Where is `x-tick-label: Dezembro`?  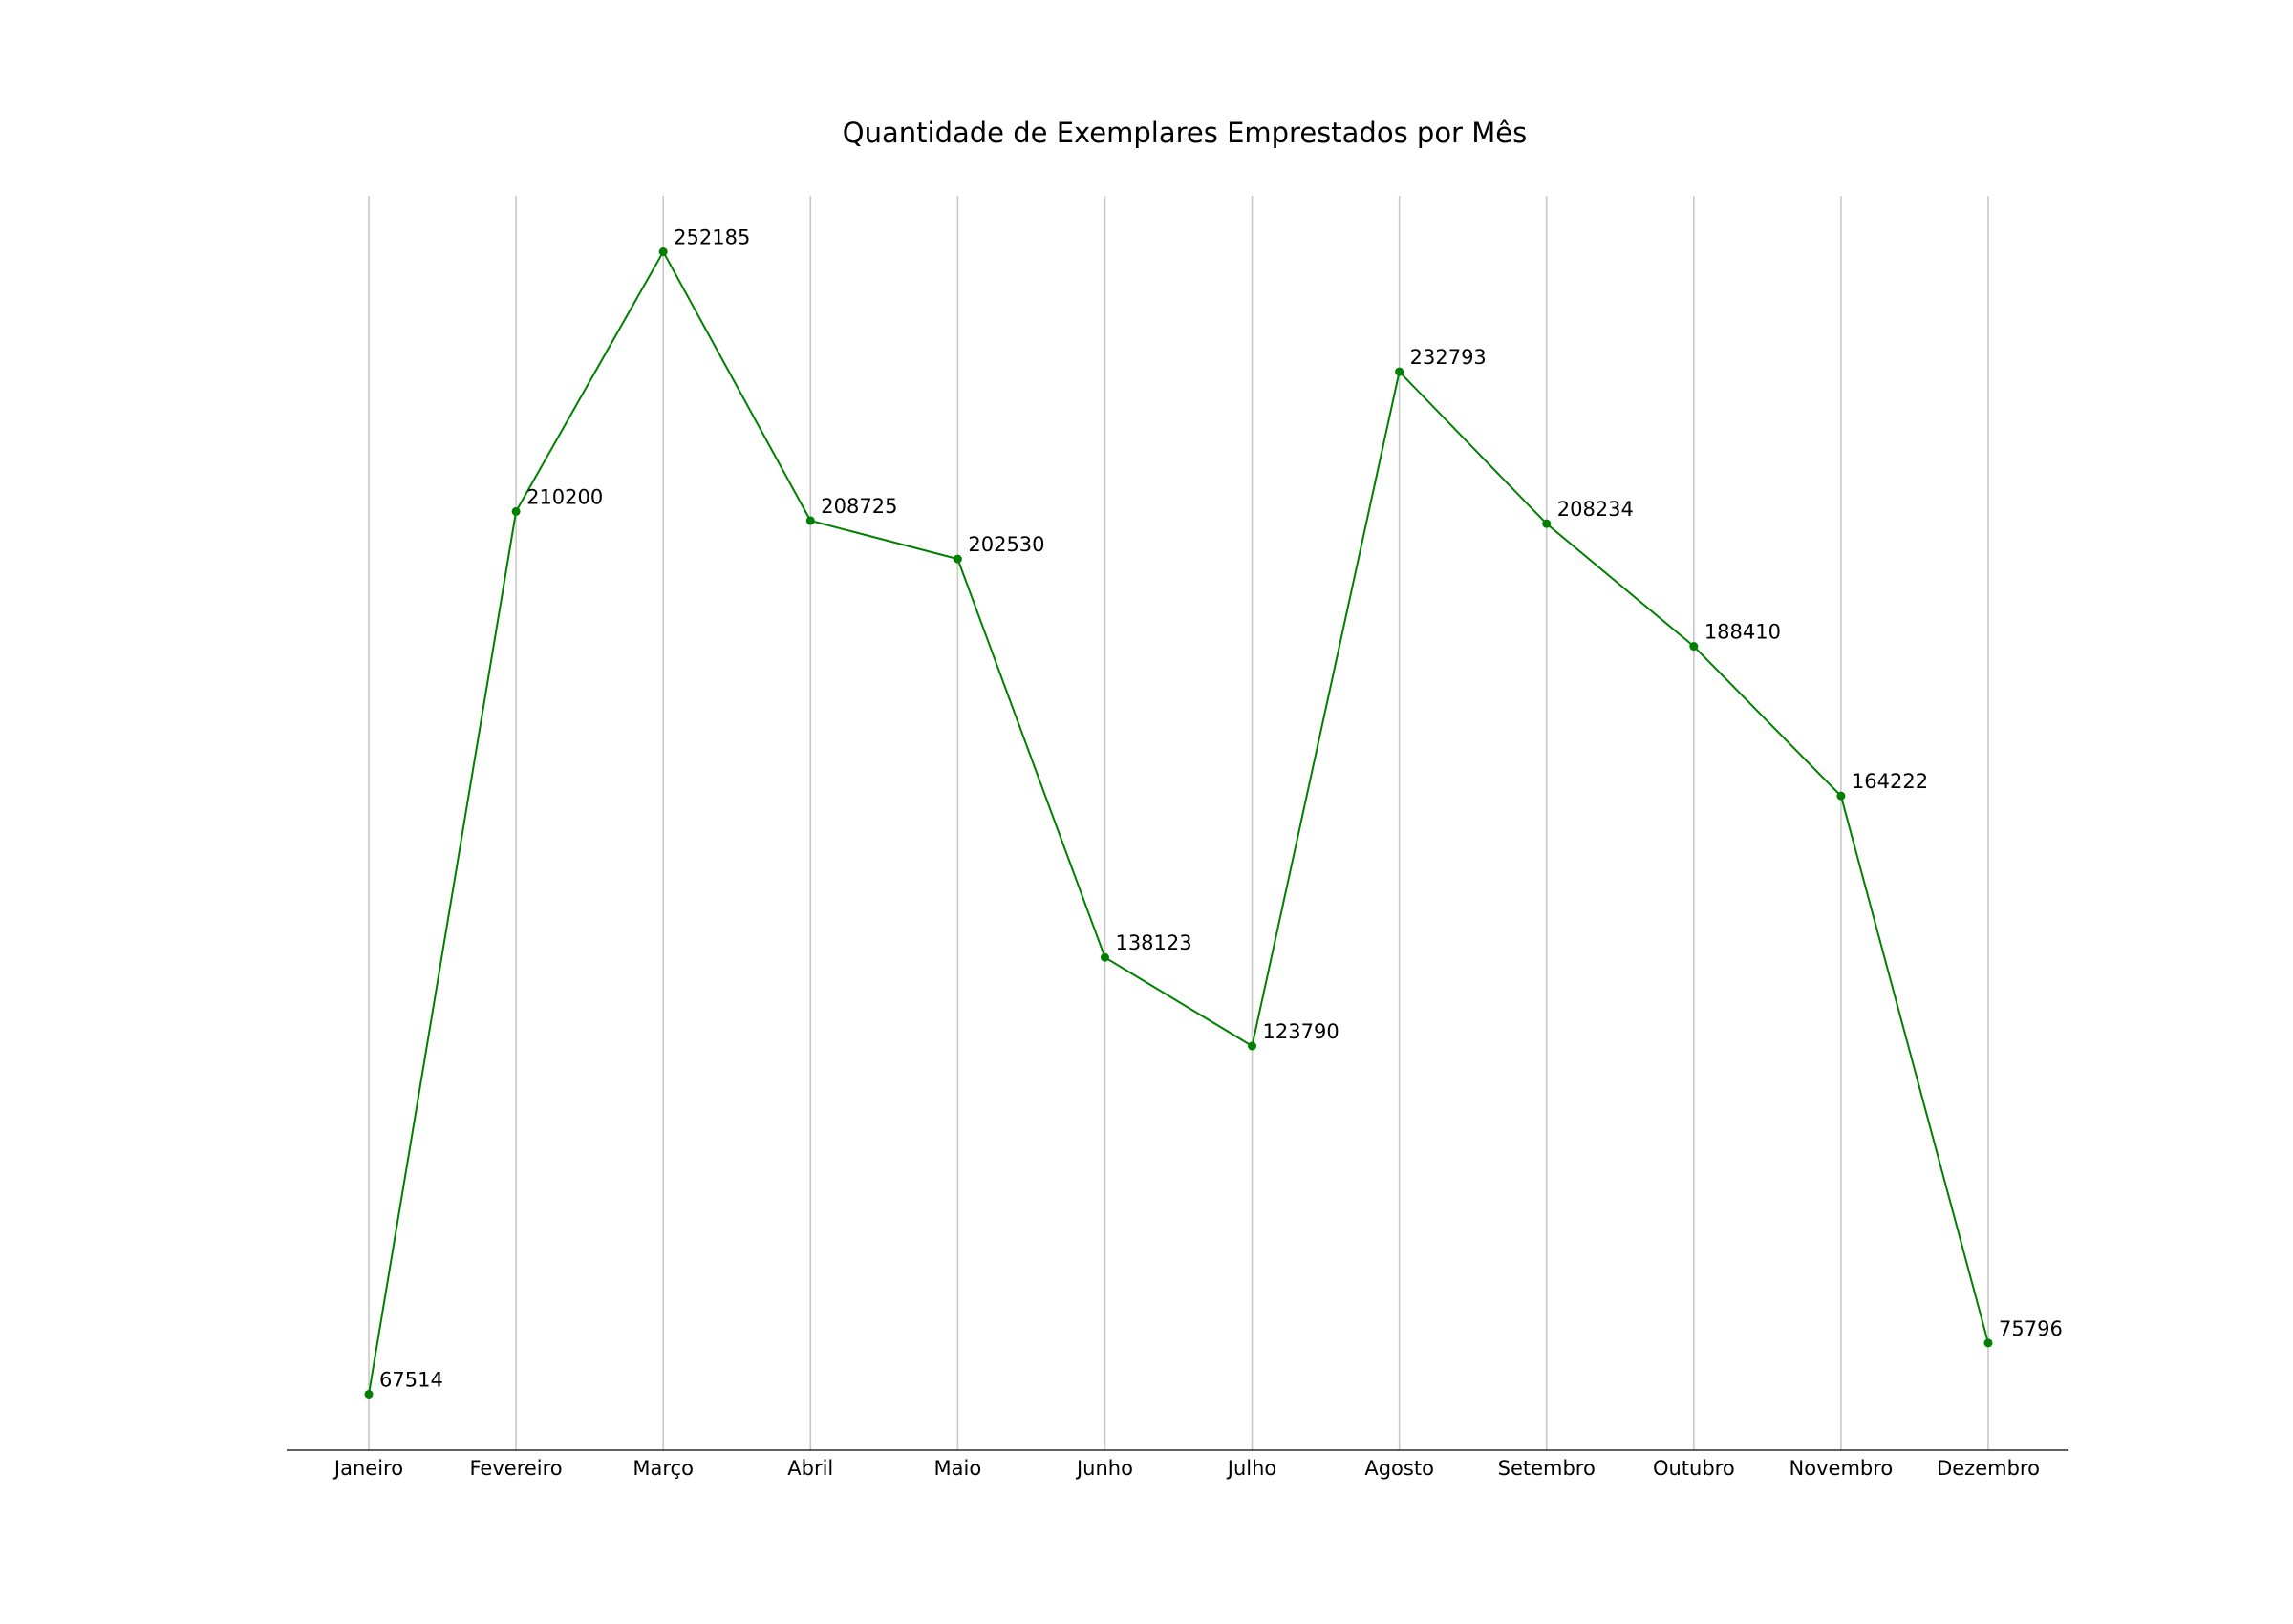
x-tick-label: Dezembro is located at coordinates (1988, 1469).